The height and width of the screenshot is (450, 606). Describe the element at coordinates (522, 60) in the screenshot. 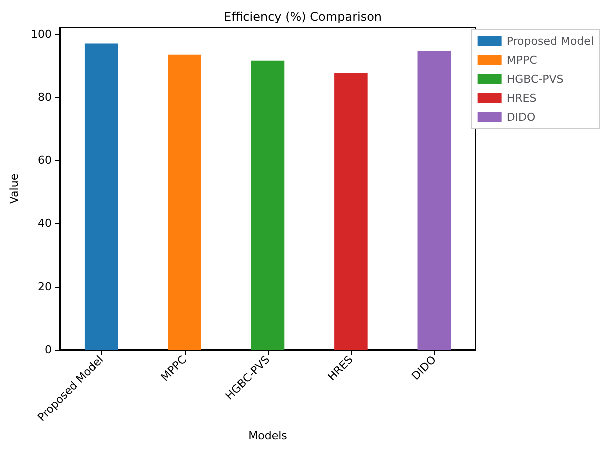

I see `legend-label: MPPC` at that location.